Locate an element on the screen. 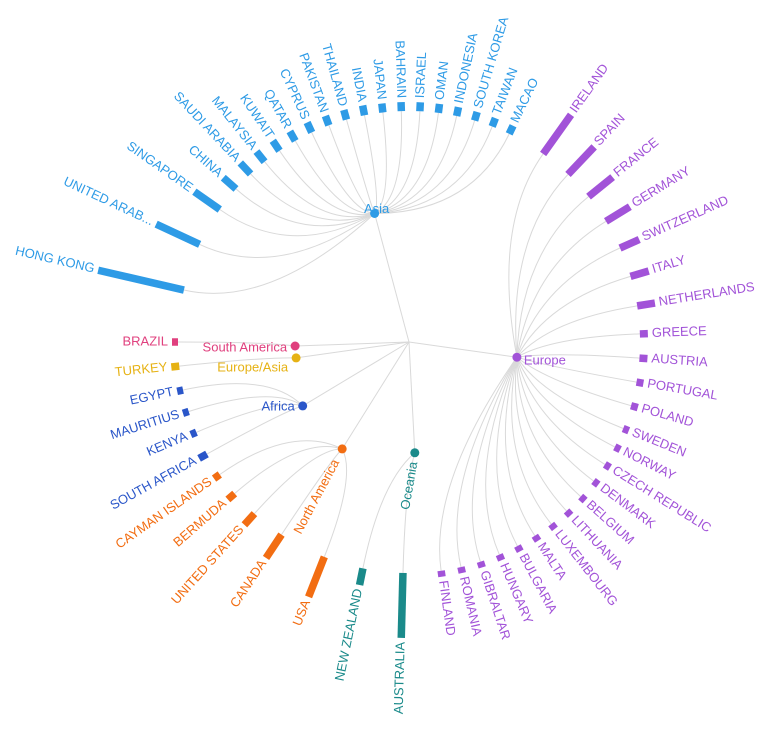 This screenshot has height=730, width=769. link-malta is located at coordinates (520, 446).